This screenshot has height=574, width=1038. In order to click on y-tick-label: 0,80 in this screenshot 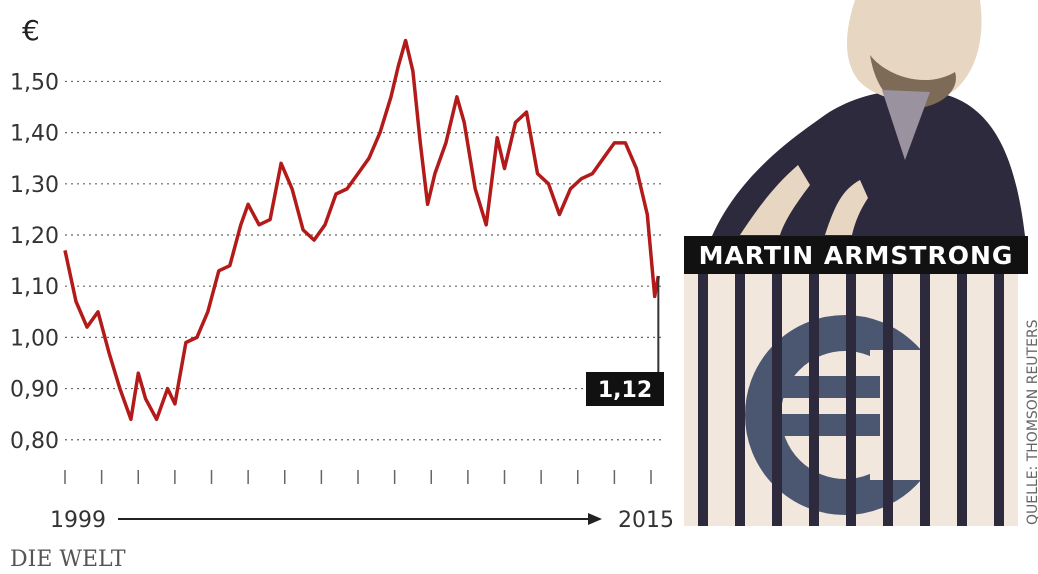, I will do `click(34, 441)`.